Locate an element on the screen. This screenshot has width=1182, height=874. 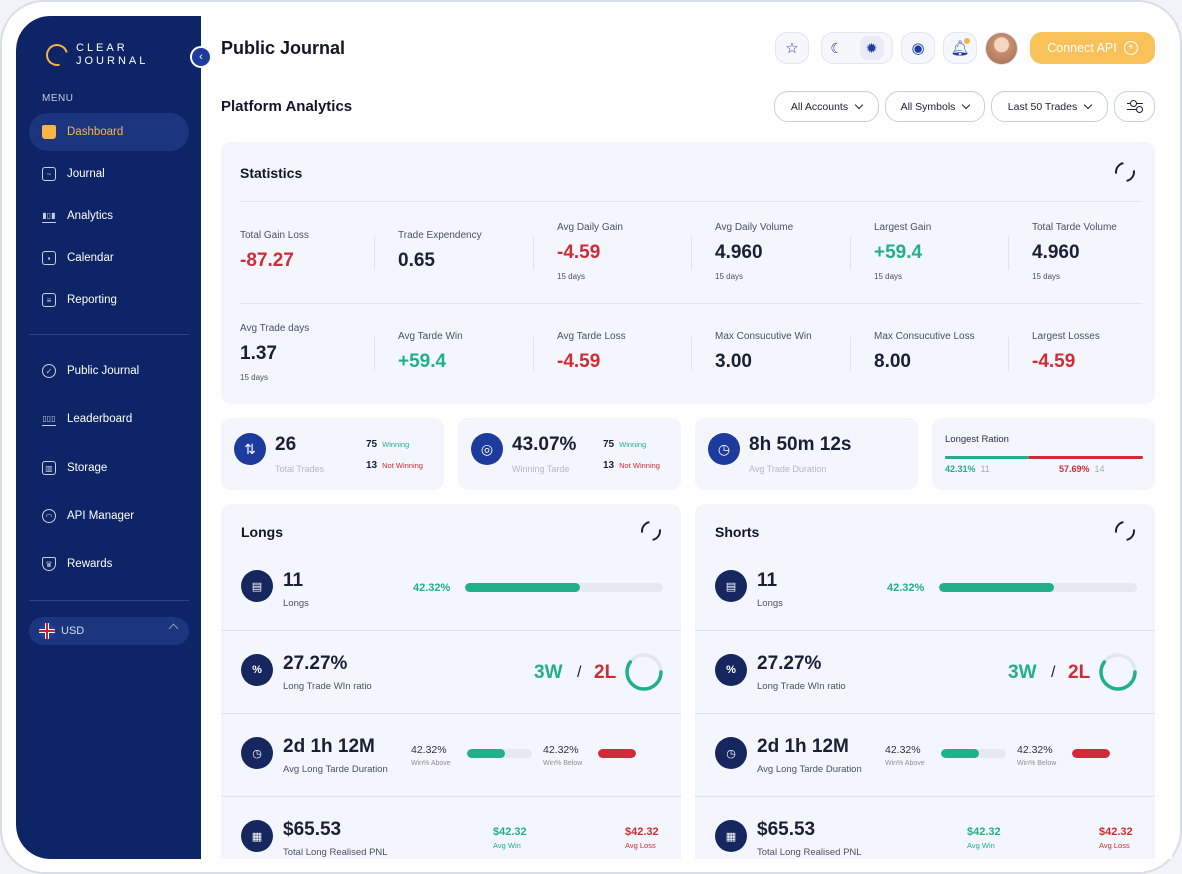
currency-selector: USD is located at coordinates (109, 631).